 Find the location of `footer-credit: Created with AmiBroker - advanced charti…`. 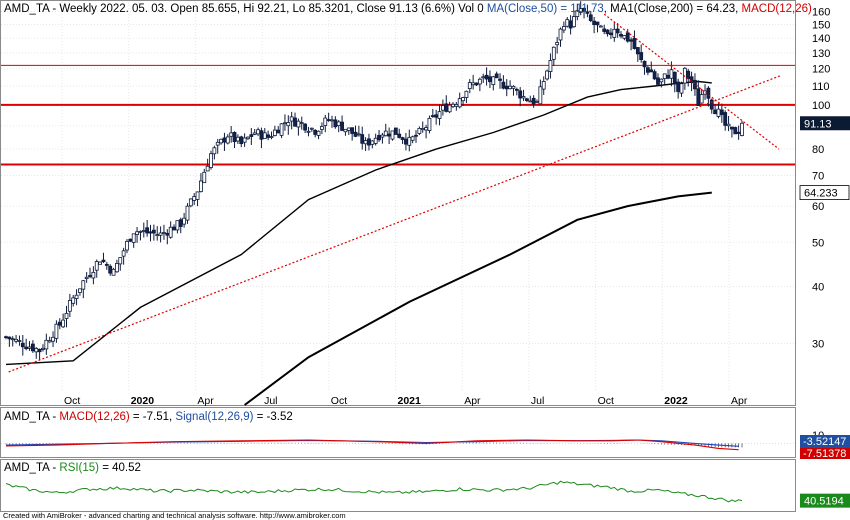

footer-credit: Created with AmiBroker - advanced charti… is located at coordinates (174, 515).